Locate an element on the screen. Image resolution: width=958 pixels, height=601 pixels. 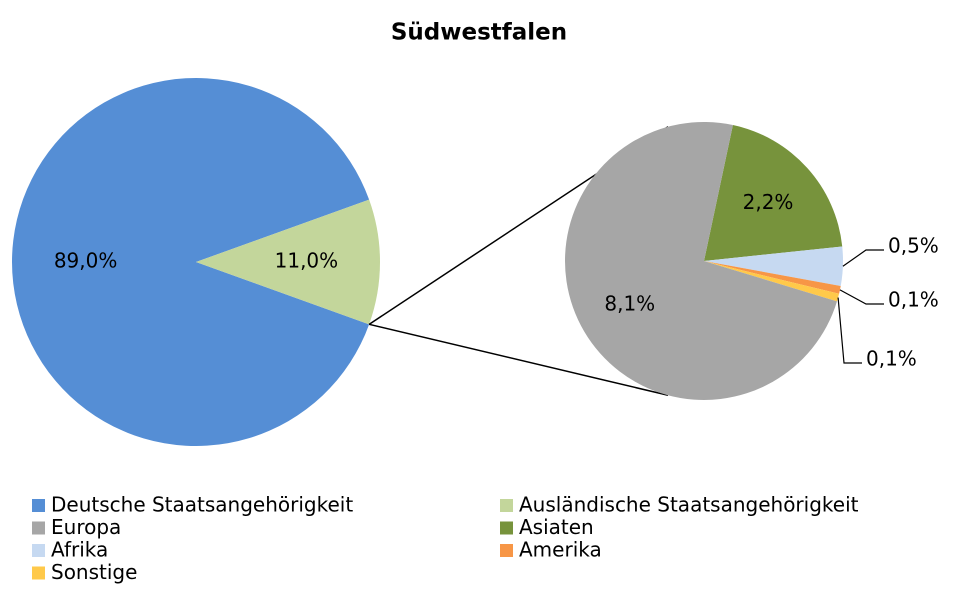
connector-line is located at coordinates (518, 359).